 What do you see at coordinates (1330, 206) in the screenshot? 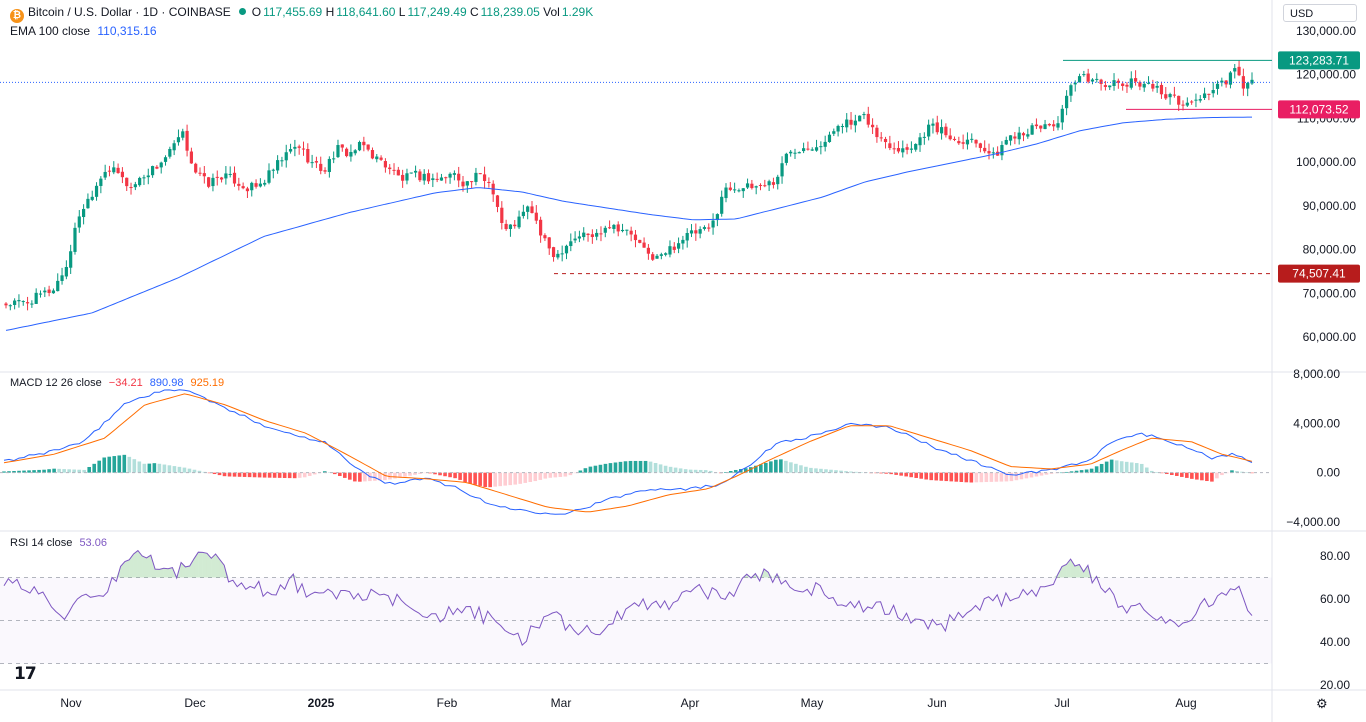
I see `price-tick-label: 90,000.00` at bounding box center [1330, 206].